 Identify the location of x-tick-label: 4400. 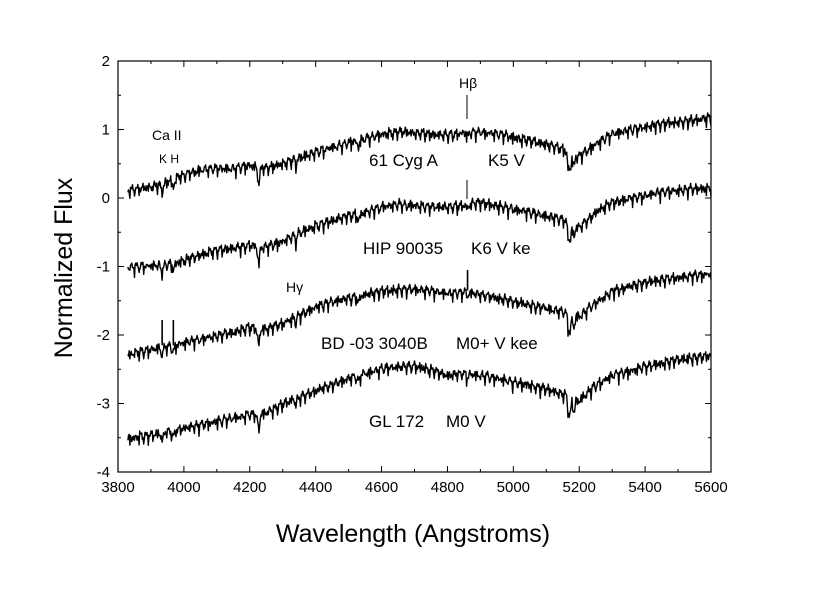
(315, 487).